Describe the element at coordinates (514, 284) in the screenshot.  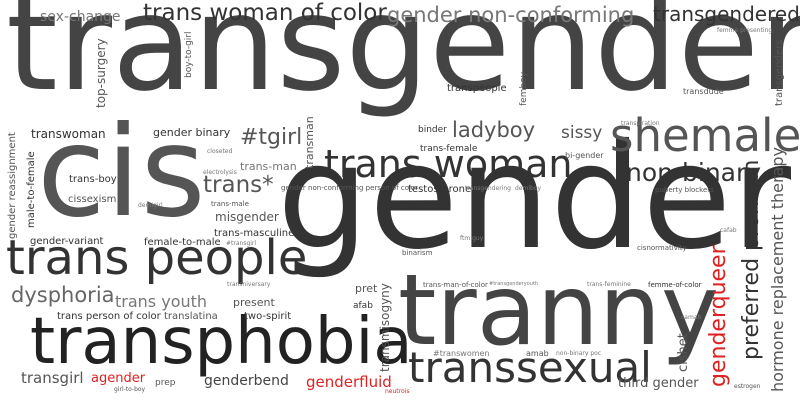
I see `word-transgenderyouth: #transgenderyouth` at that location.